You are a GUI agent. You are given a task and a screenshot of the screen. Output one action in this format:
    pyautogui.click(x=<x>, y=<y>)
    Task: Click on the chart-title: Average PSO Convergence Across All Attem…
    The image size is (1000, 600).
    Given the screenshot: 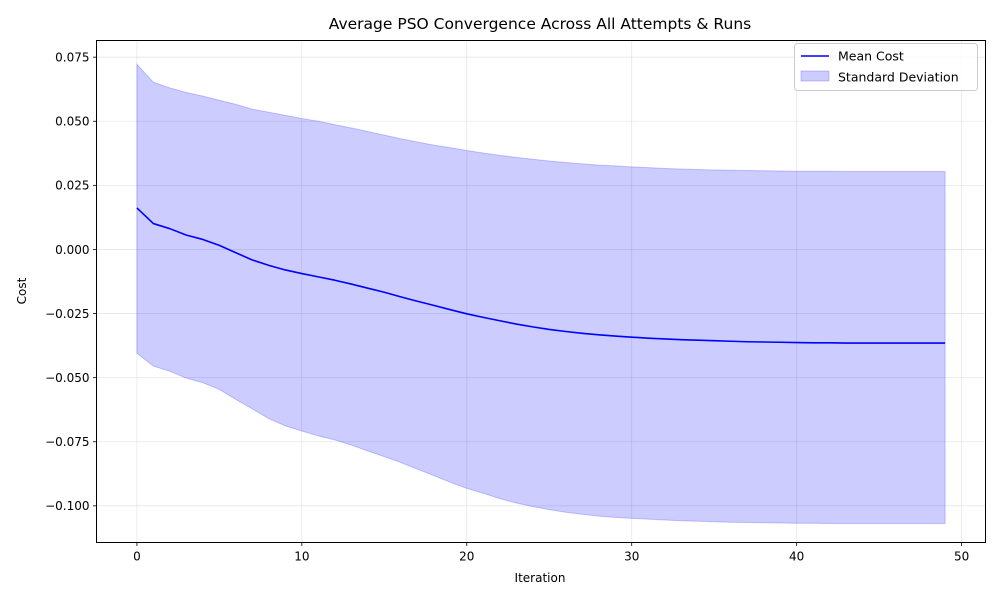 What is the action you would take?
    pyautogui.click(x=540, y=24)
    